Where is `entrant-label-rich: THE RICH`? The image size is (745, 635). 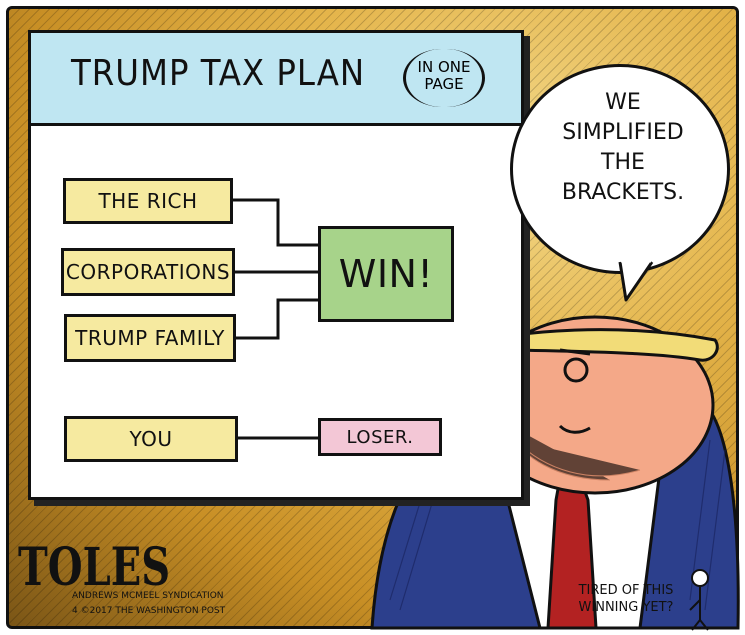 entrant-label-rich: THE RICH is located at coordinates (148, 201).